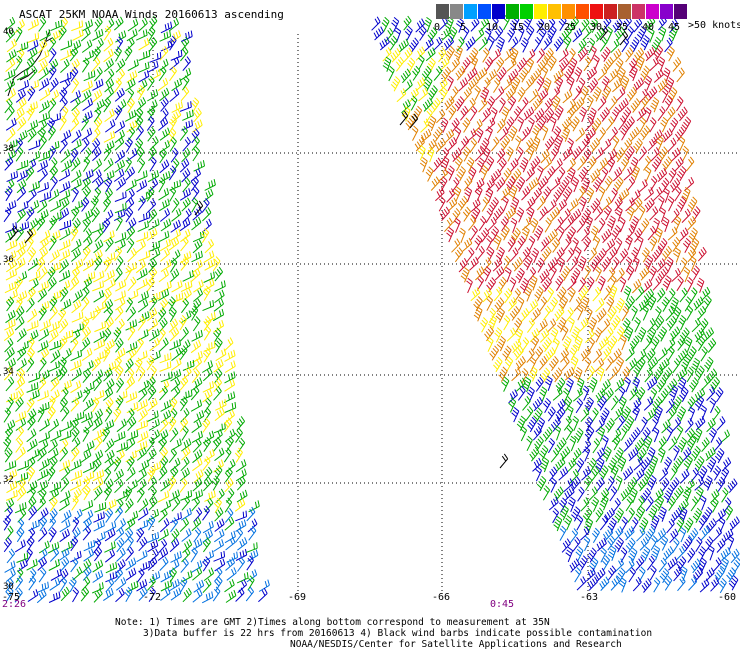  I want to click on lon-label-66: -66, so click(441, 597).